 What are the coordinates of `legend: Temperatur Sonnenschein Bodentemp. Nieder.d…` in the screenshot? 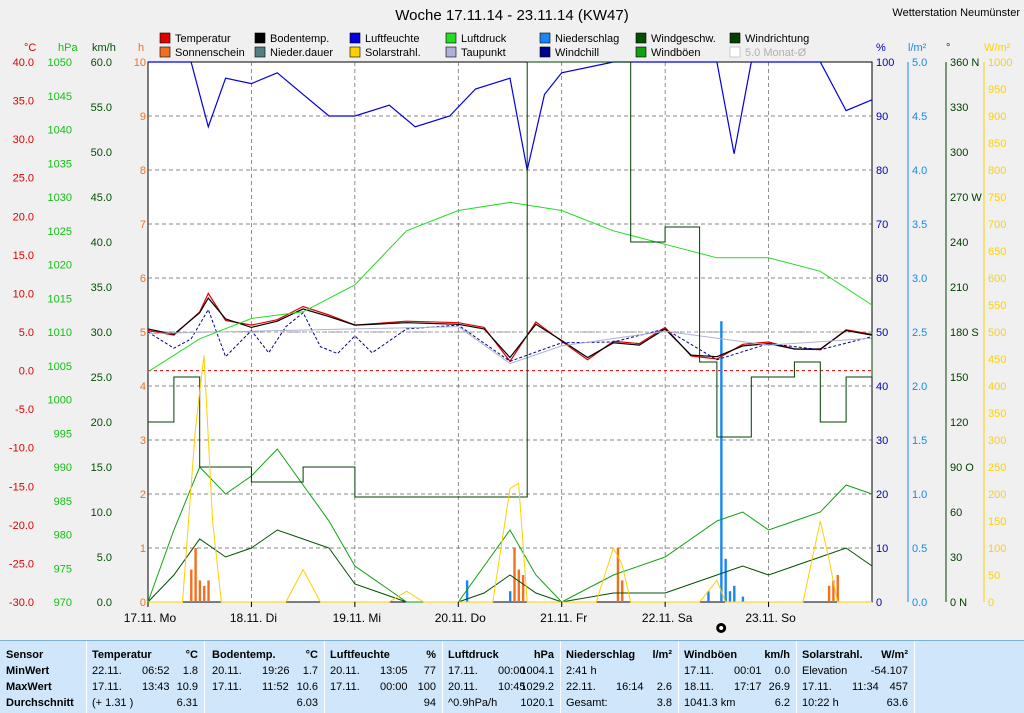 It's located at (484, 45).